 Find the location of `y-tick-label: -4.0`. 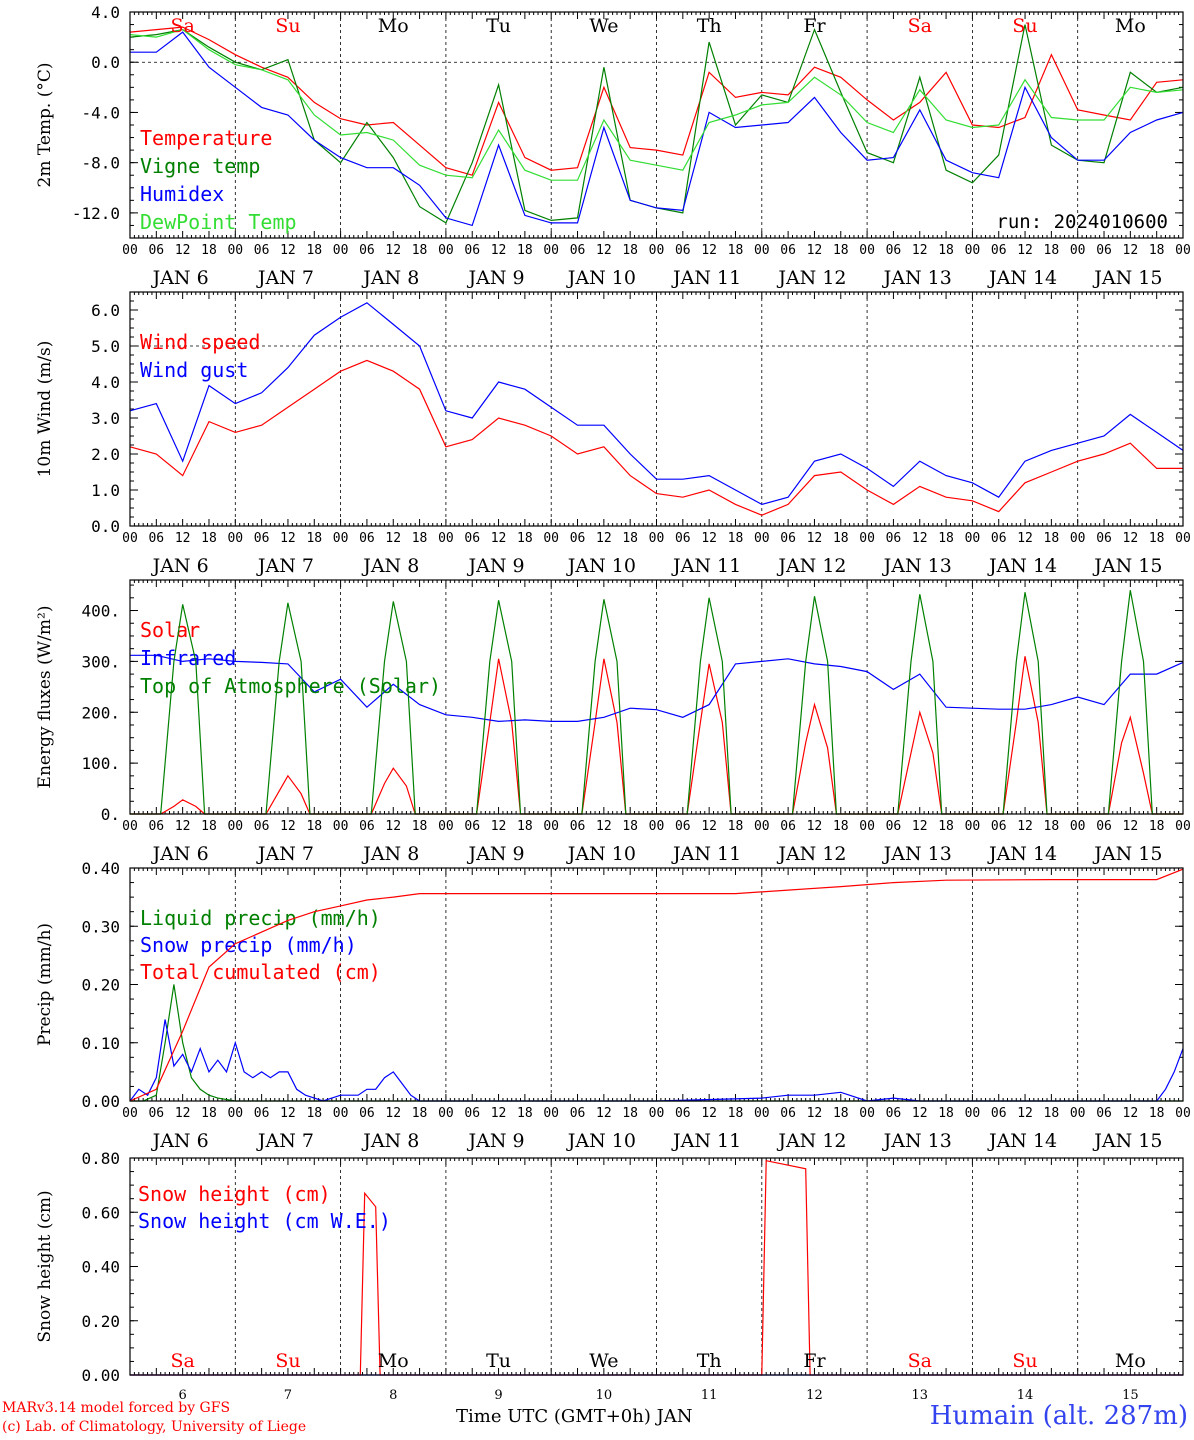

y-tick-label: -4.0 is located at coordinates (100, 112).